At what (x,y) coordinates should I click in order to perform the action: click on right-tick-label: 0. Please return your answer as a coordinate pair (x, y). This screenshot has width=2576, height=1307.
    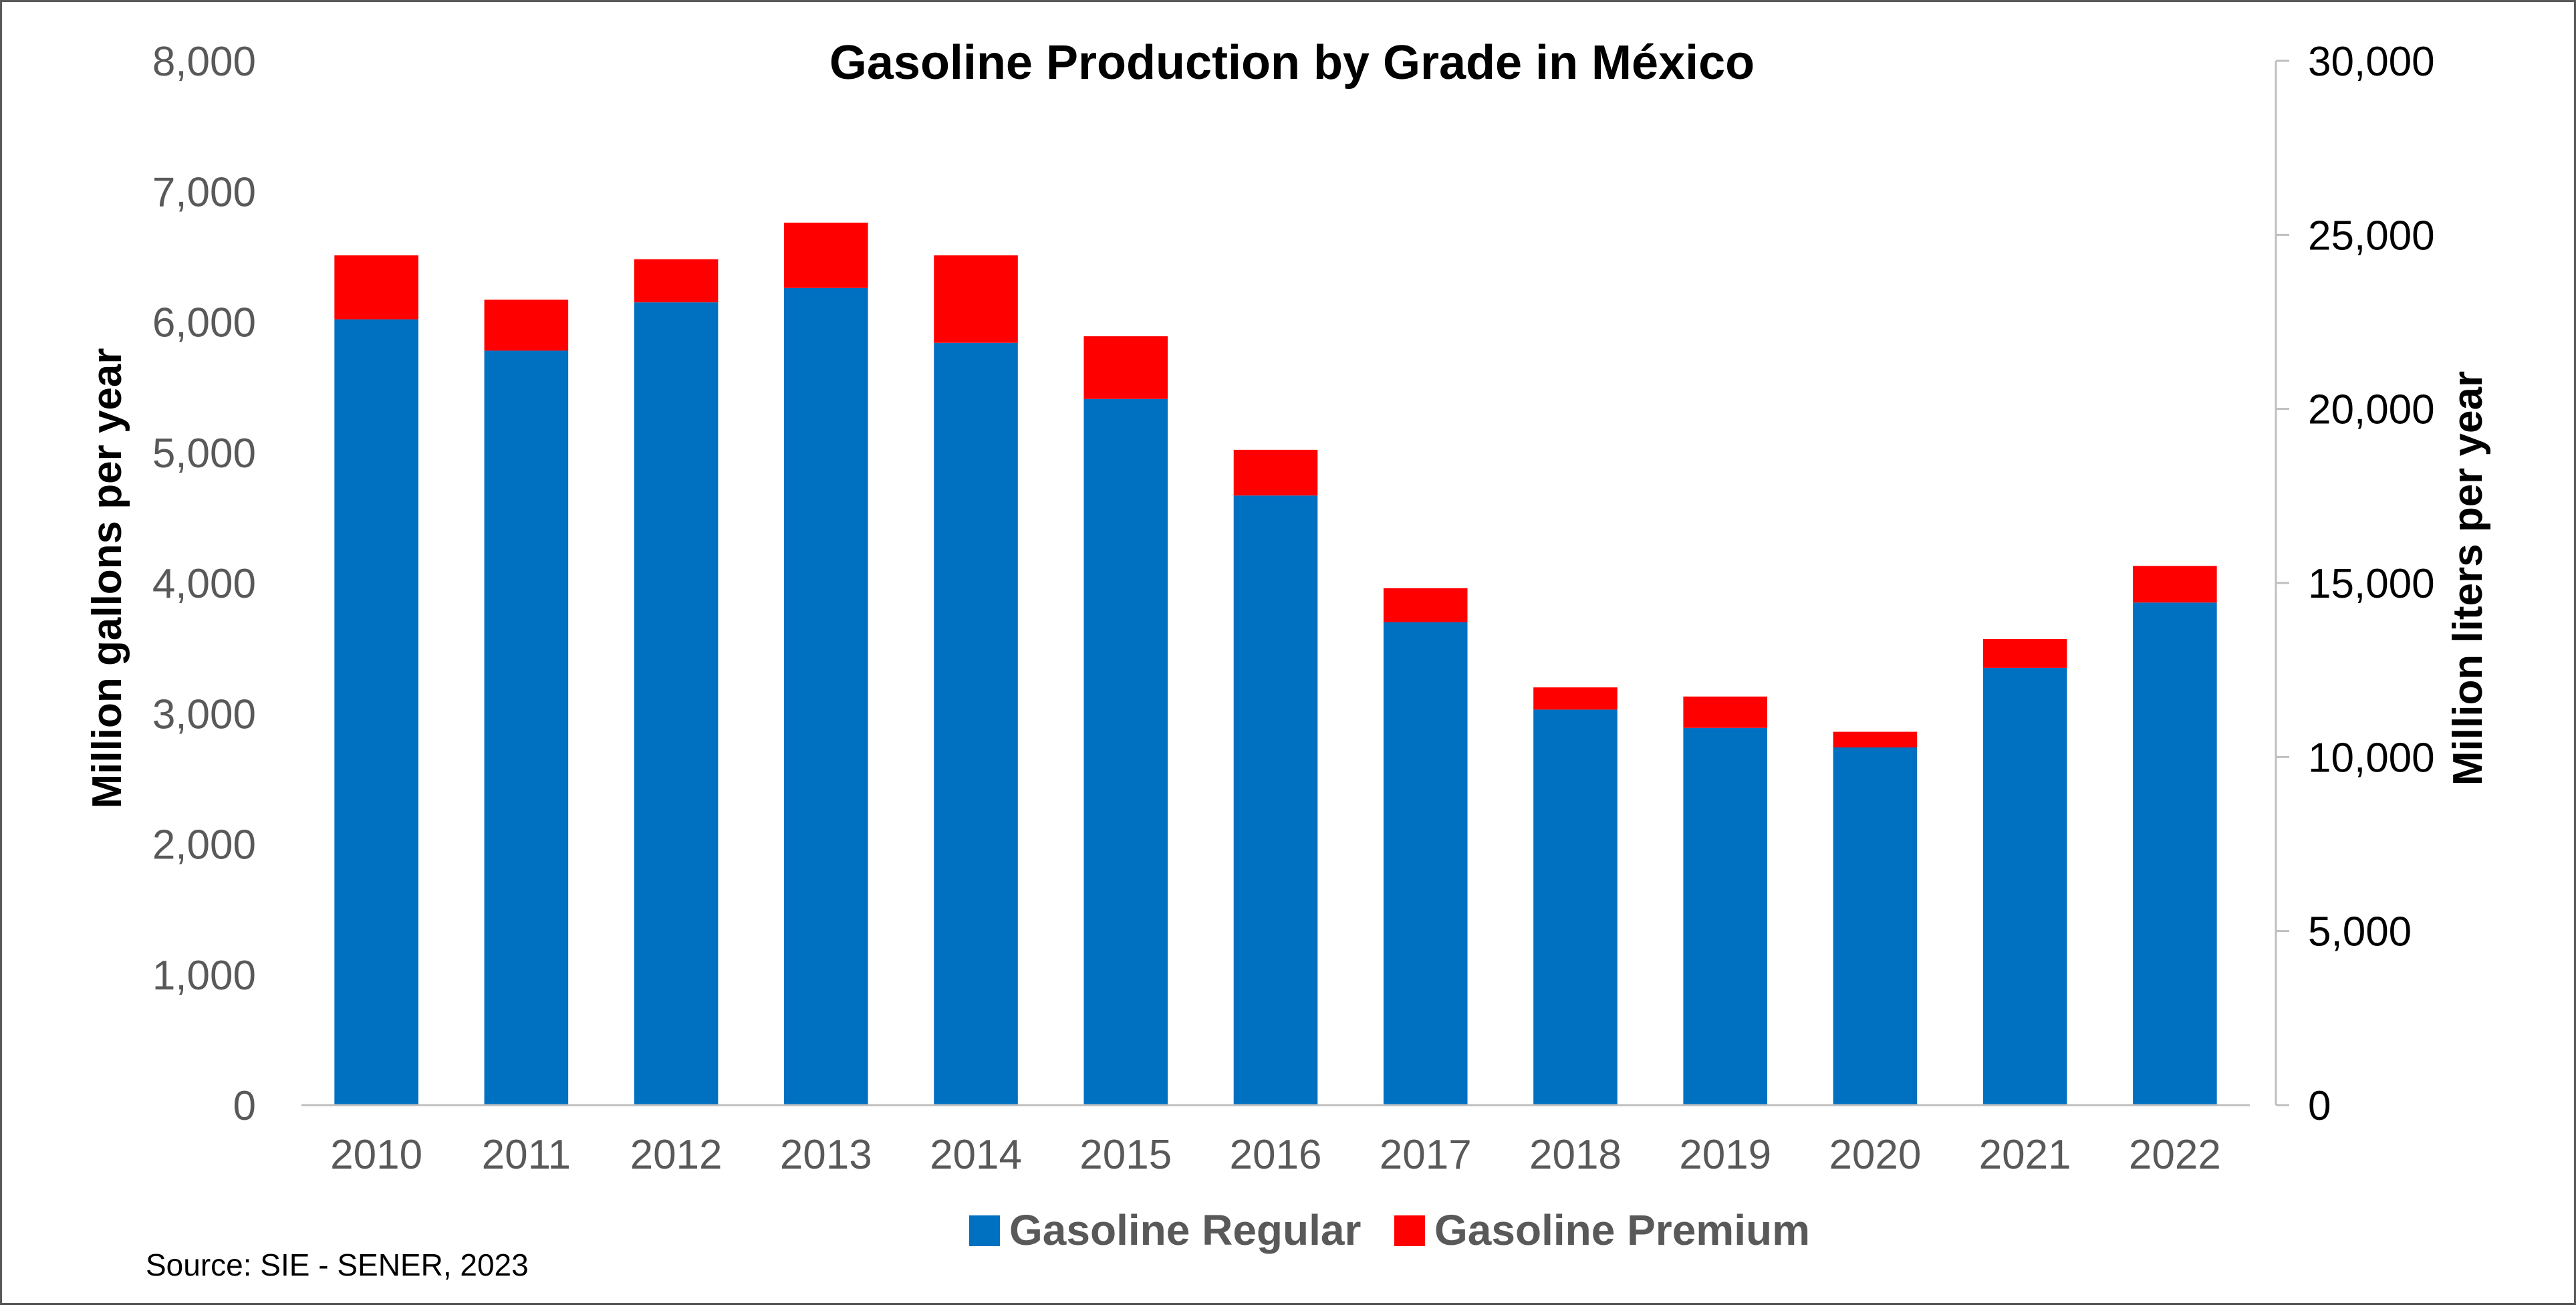
    Looking at the image, I should click on (2319, 1106).